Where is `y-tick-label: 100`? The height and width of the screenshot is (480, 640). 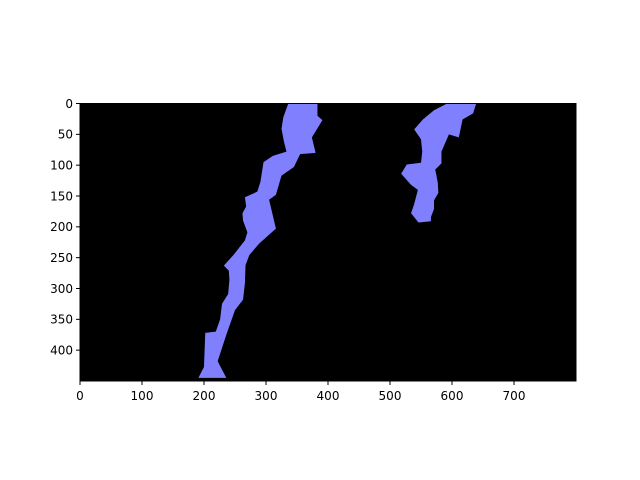
y-tick-label: 100 is located at coordinates (61, 165).